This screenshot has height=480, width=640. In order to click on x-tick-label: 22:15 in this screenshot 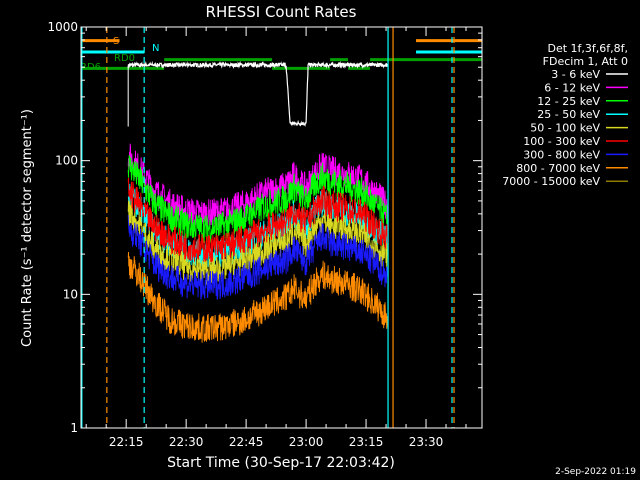, I will do `click(126, 442)`.